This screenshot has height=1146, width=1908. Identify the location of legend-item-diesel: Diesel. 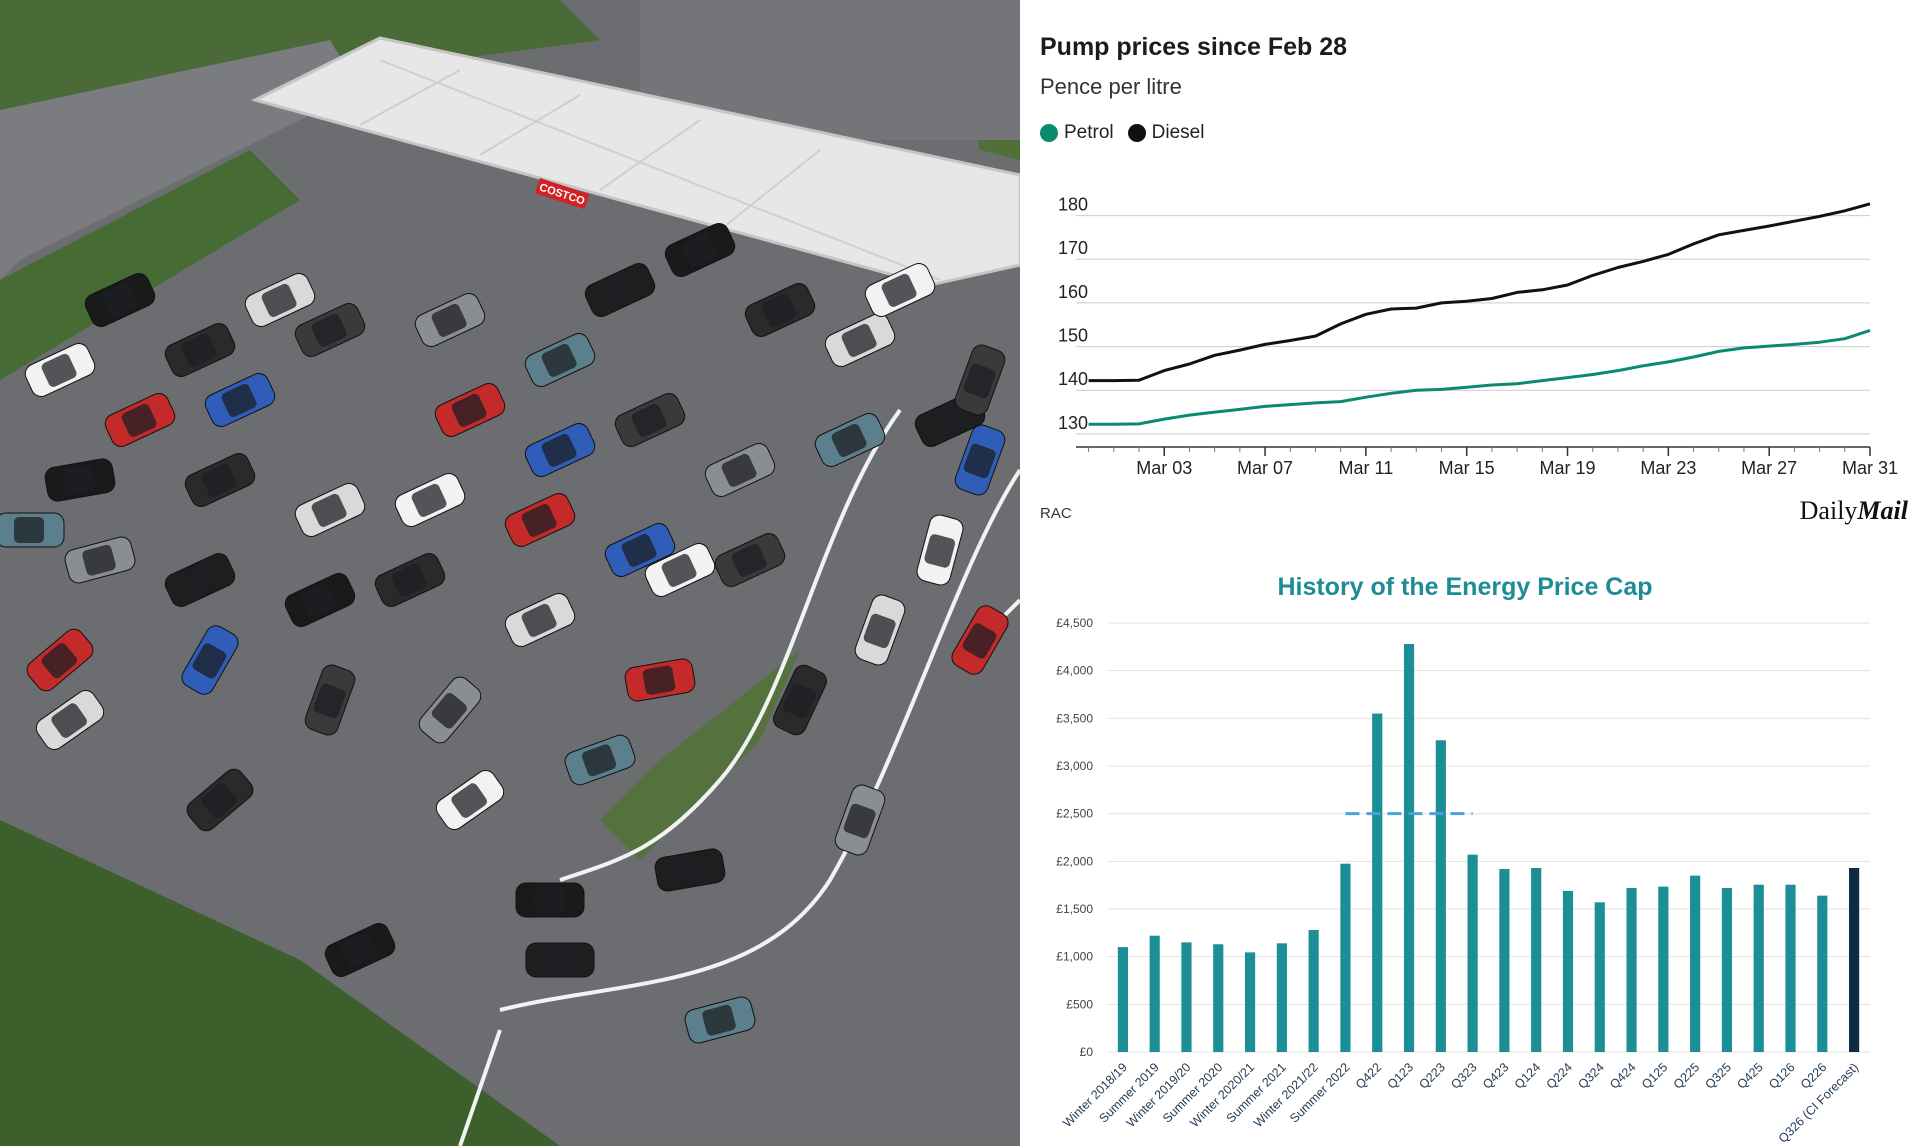
(1166, 133).